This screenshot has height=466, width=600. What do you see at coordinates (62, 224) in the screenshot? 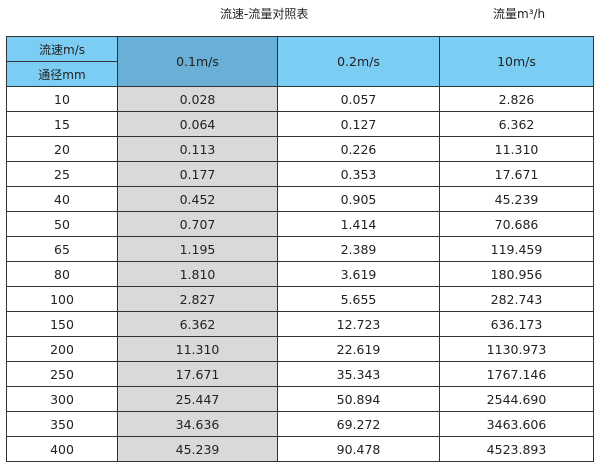
I see `diameter-cell: 50` at bounding box center [62, 224].